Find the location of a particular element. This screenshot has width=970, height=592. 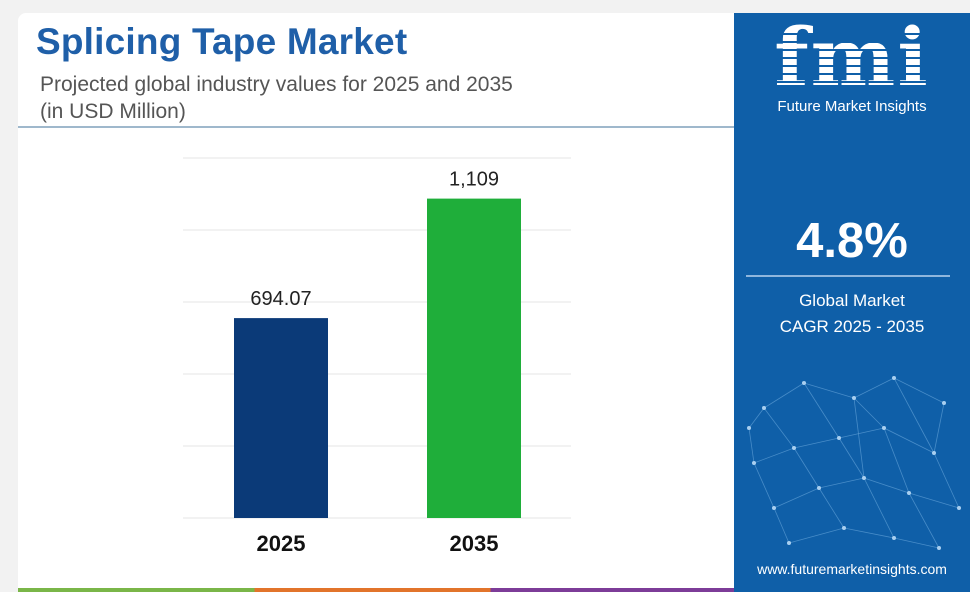

bar-2025 is located at coordinates (281, 418).